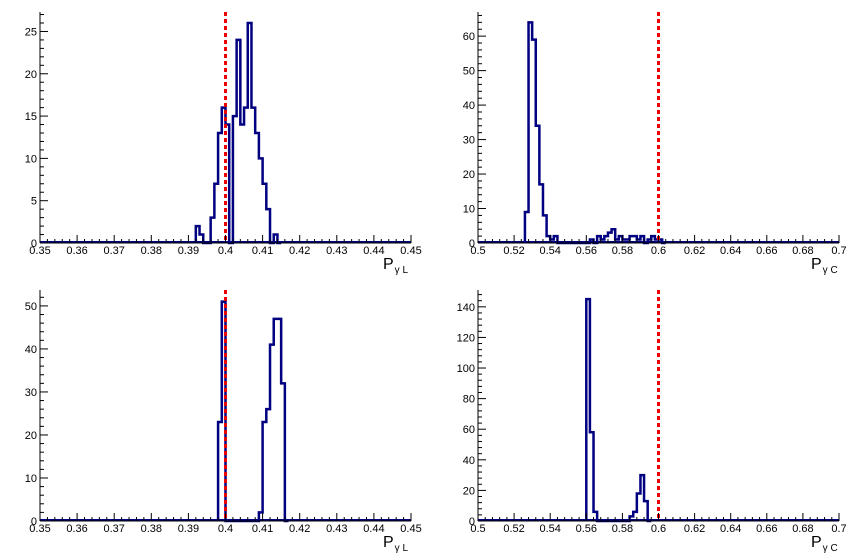 The image size is (859, 559). Describe the element at coordinates (466, 369) in the screenshot. I see `y-tick-label: 100` at that location.